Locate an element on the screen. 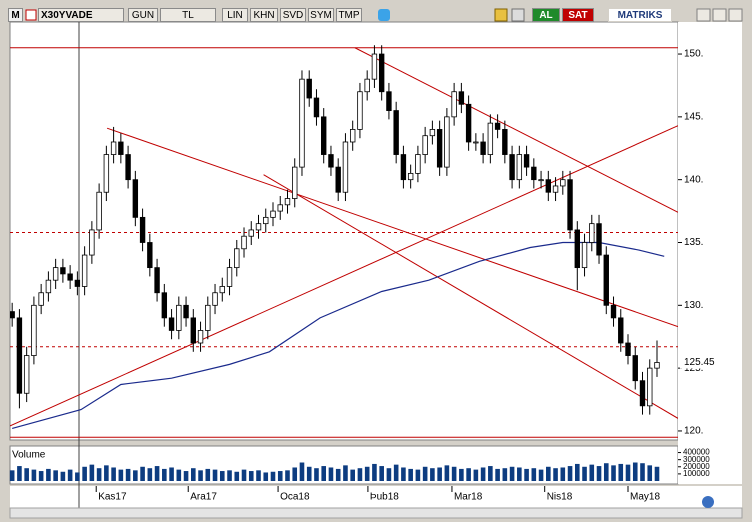 The image size is (752, 522). maximize-button is located at coordinates (719, 15).